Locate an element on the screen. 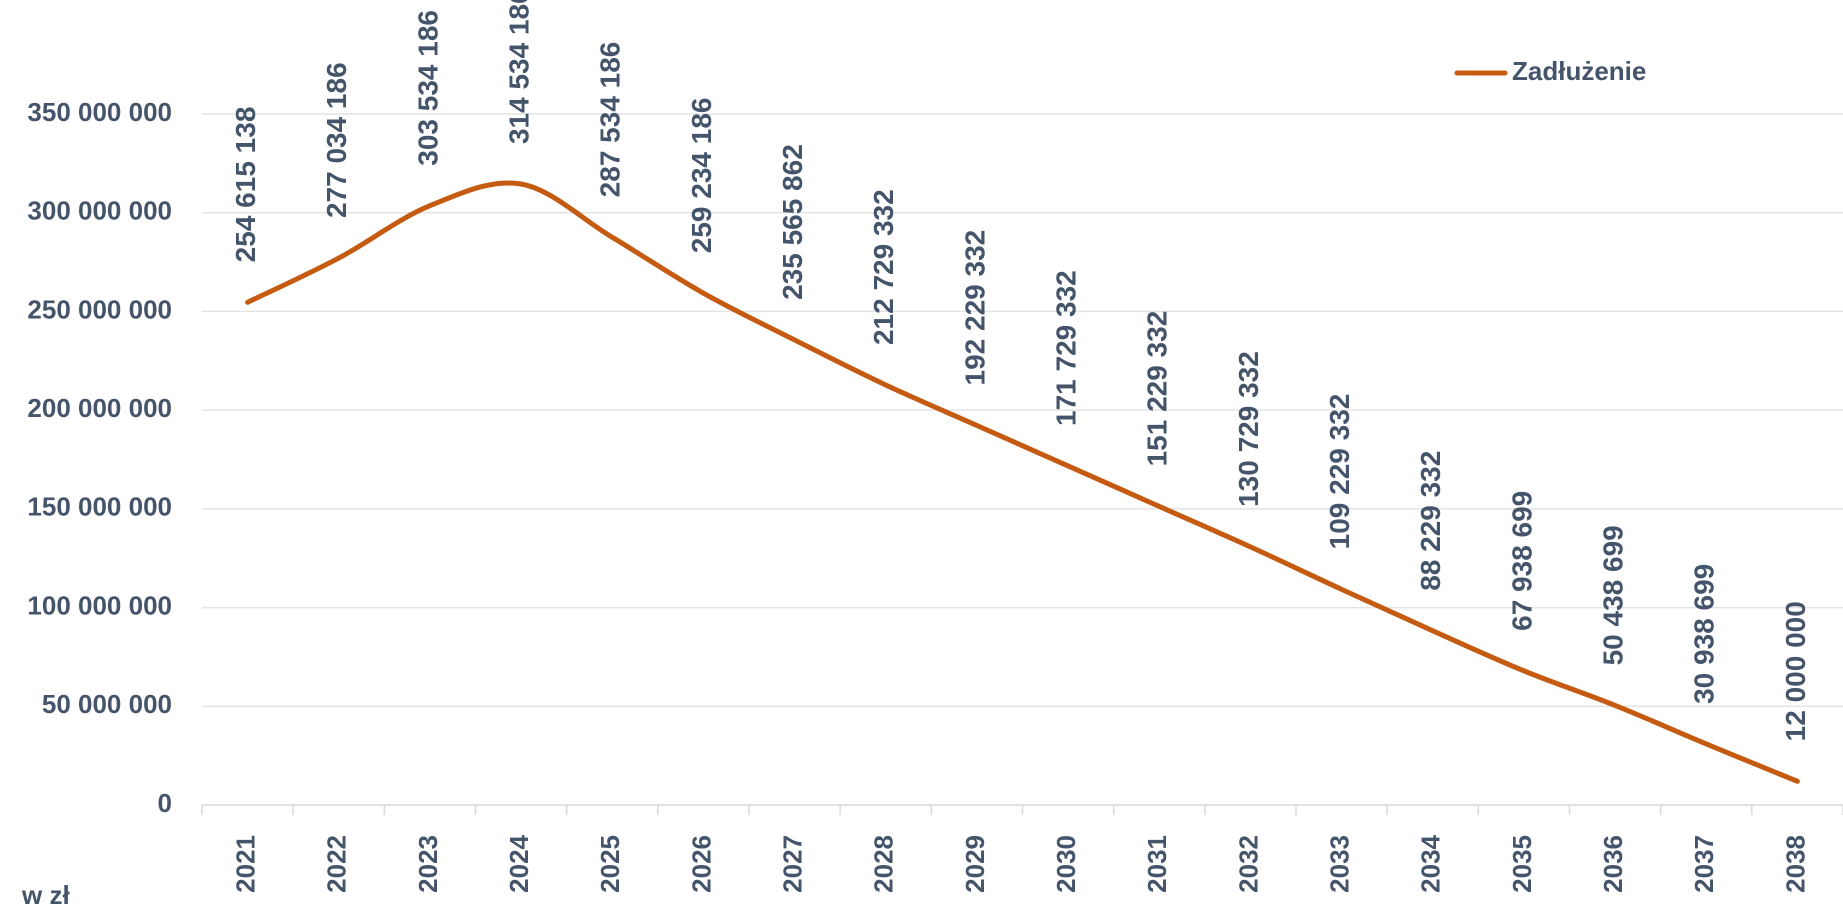 Image resolution: width=1843 pixels, height=908 pixels. data-label: 50 438 699 is located at coordinates (1612, 595).